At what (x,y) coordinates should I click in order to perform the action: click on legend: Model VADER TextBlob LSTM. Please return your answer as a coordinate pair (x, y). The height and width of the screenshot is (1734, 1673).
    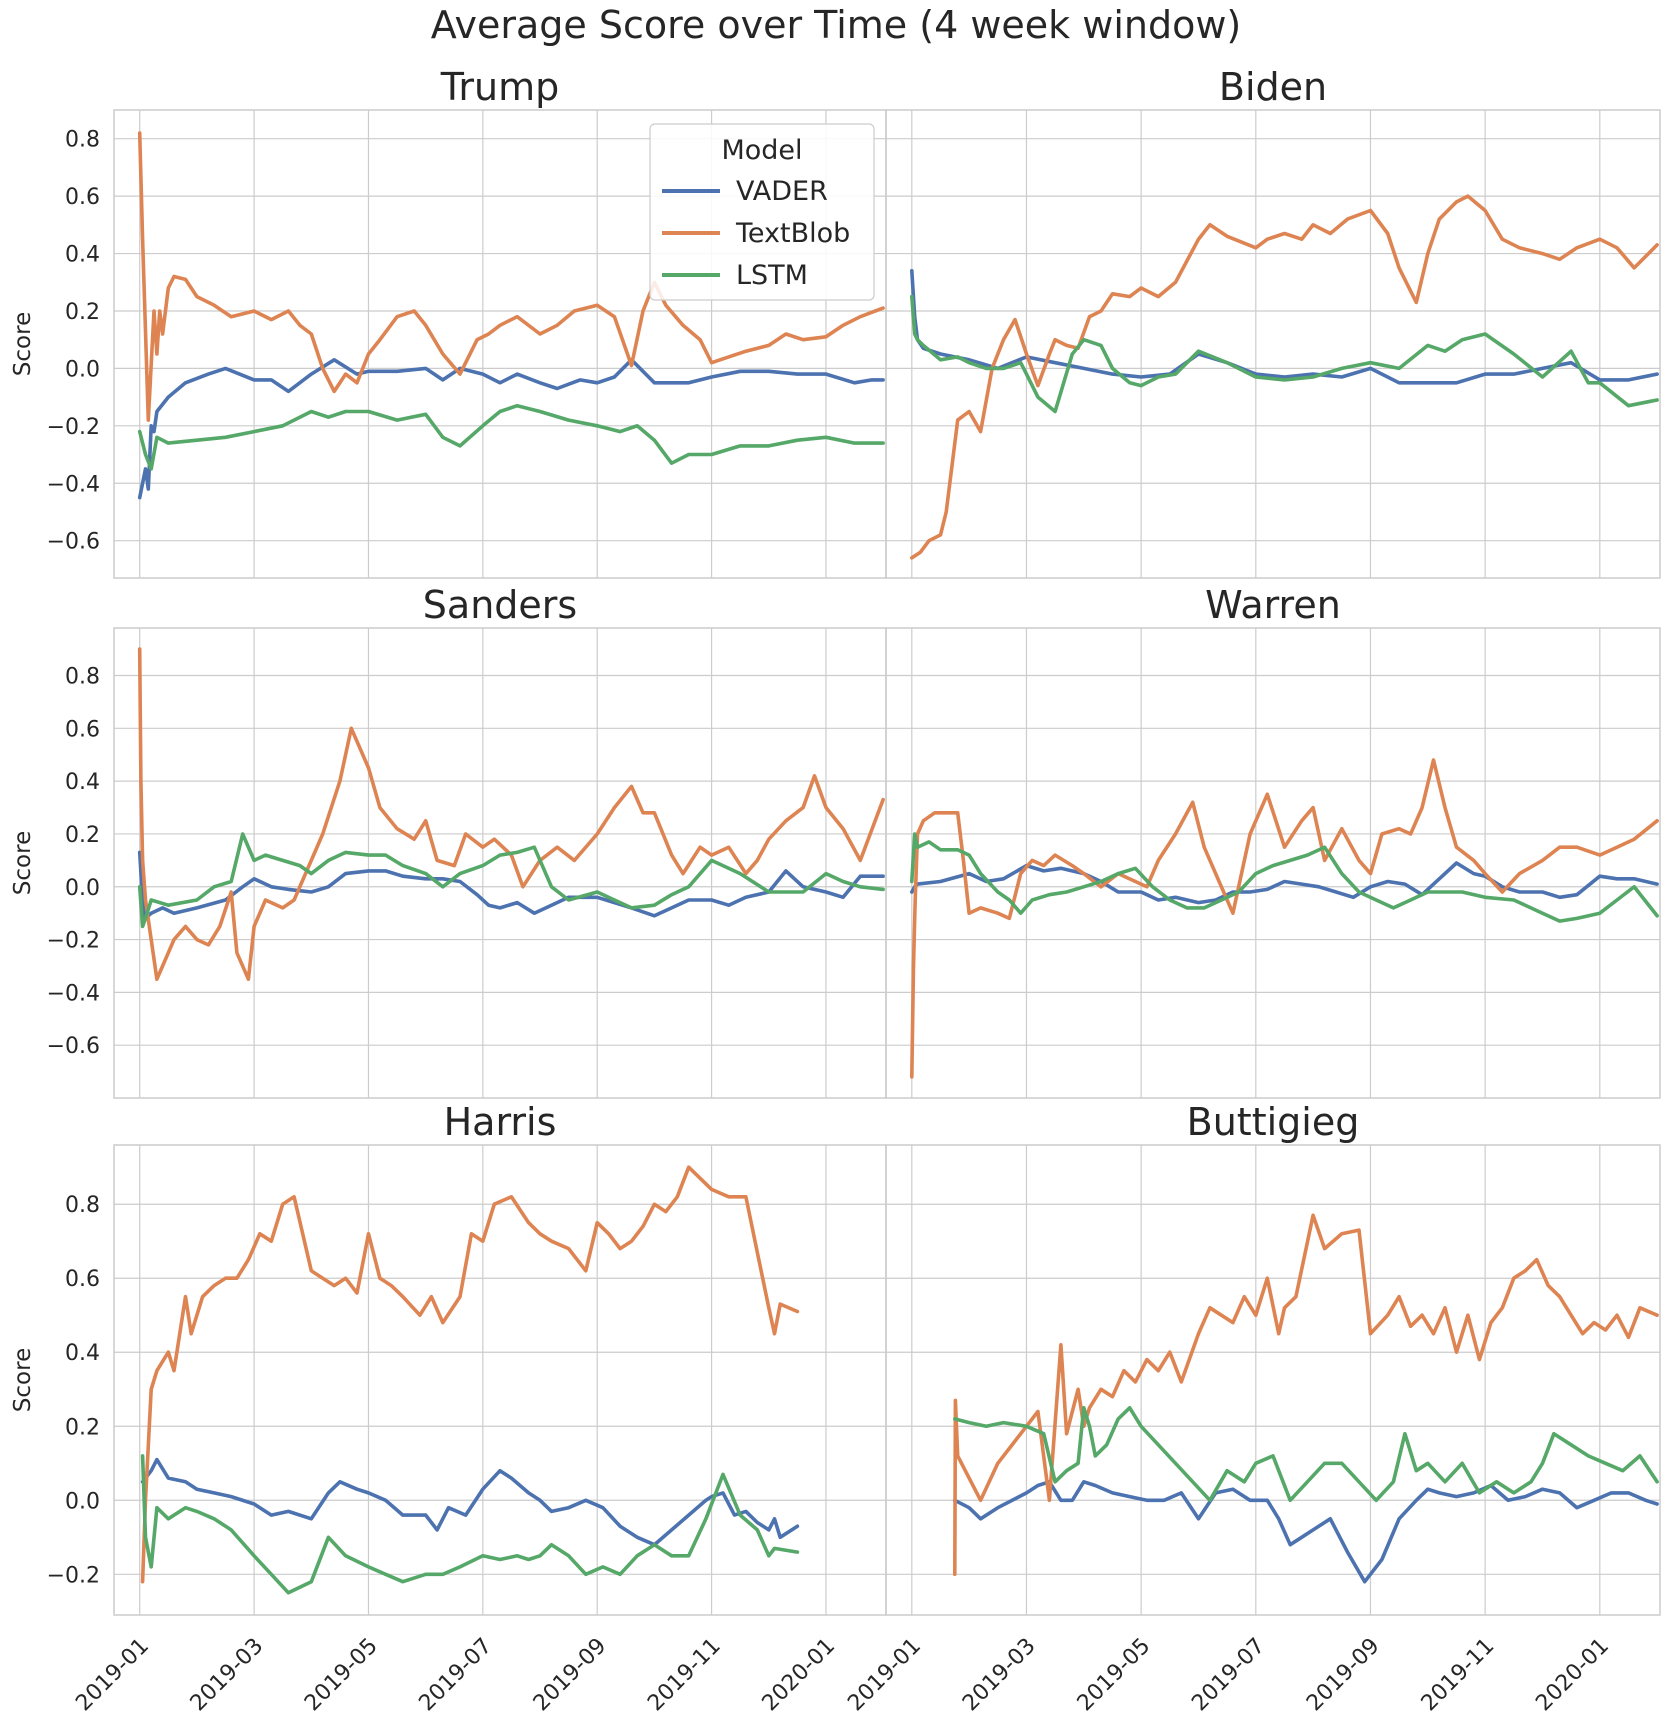
    Looking at the image, I should click on (762, 212).